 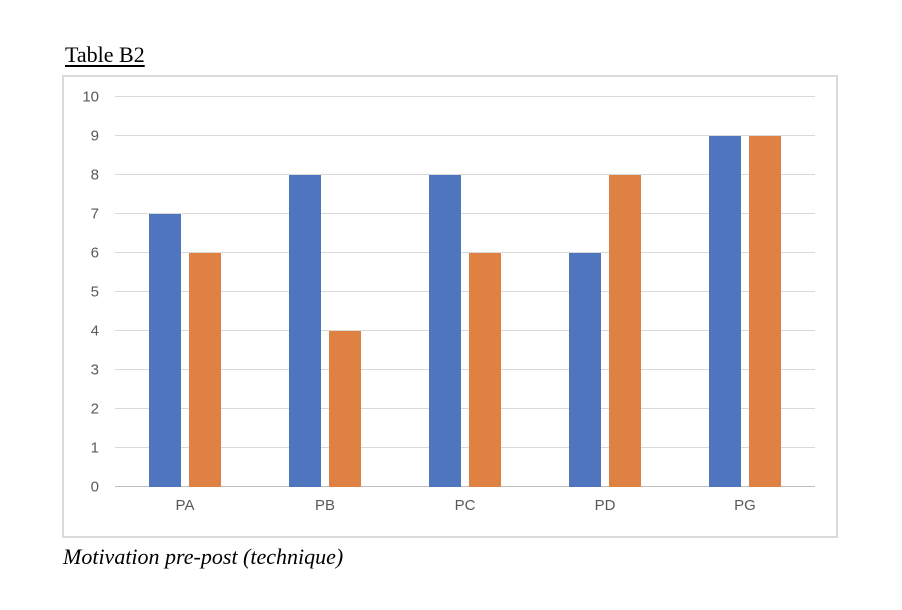 I want to click on x-tick-label-PA: PA, so click(x=185, y=505).